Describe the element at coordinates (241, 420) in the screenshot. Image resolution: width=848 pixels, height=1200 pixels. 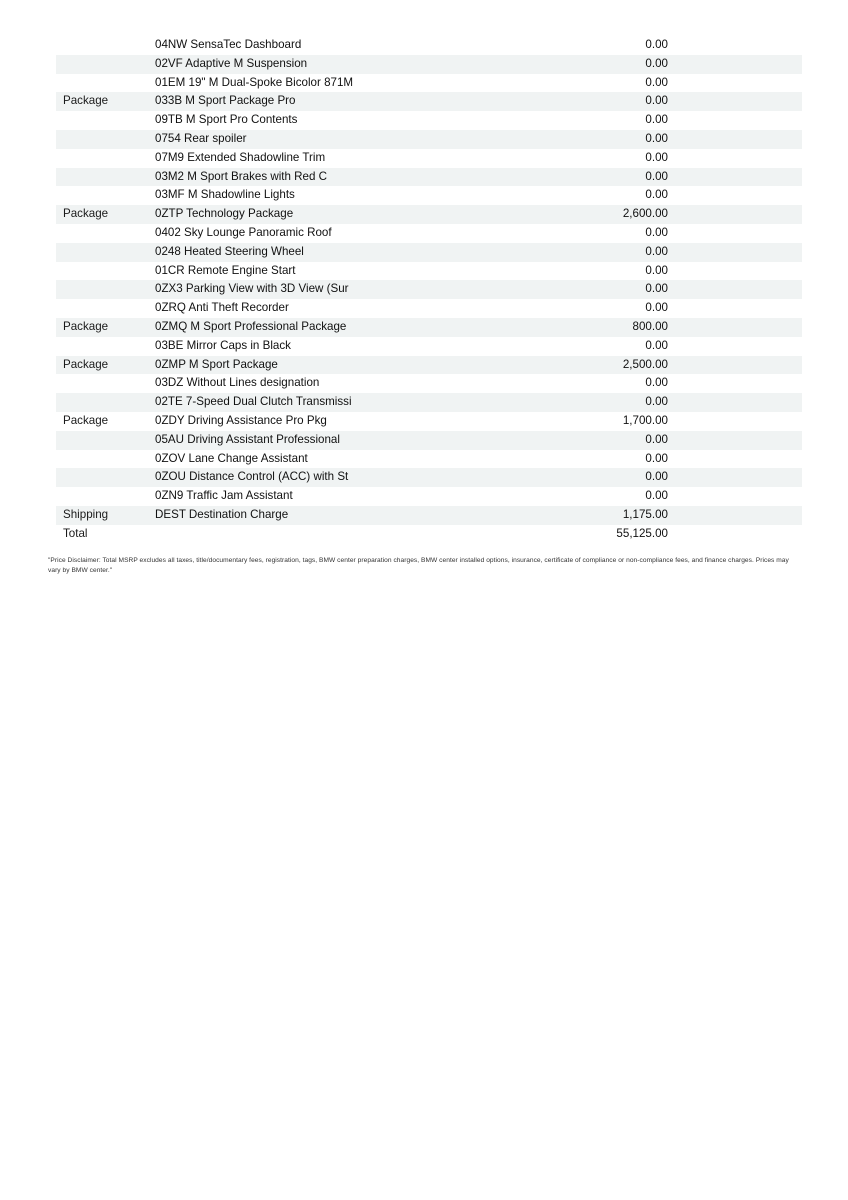
I see `row-description: 0ZDY Driving Assistance Pro Pkg` at that location.